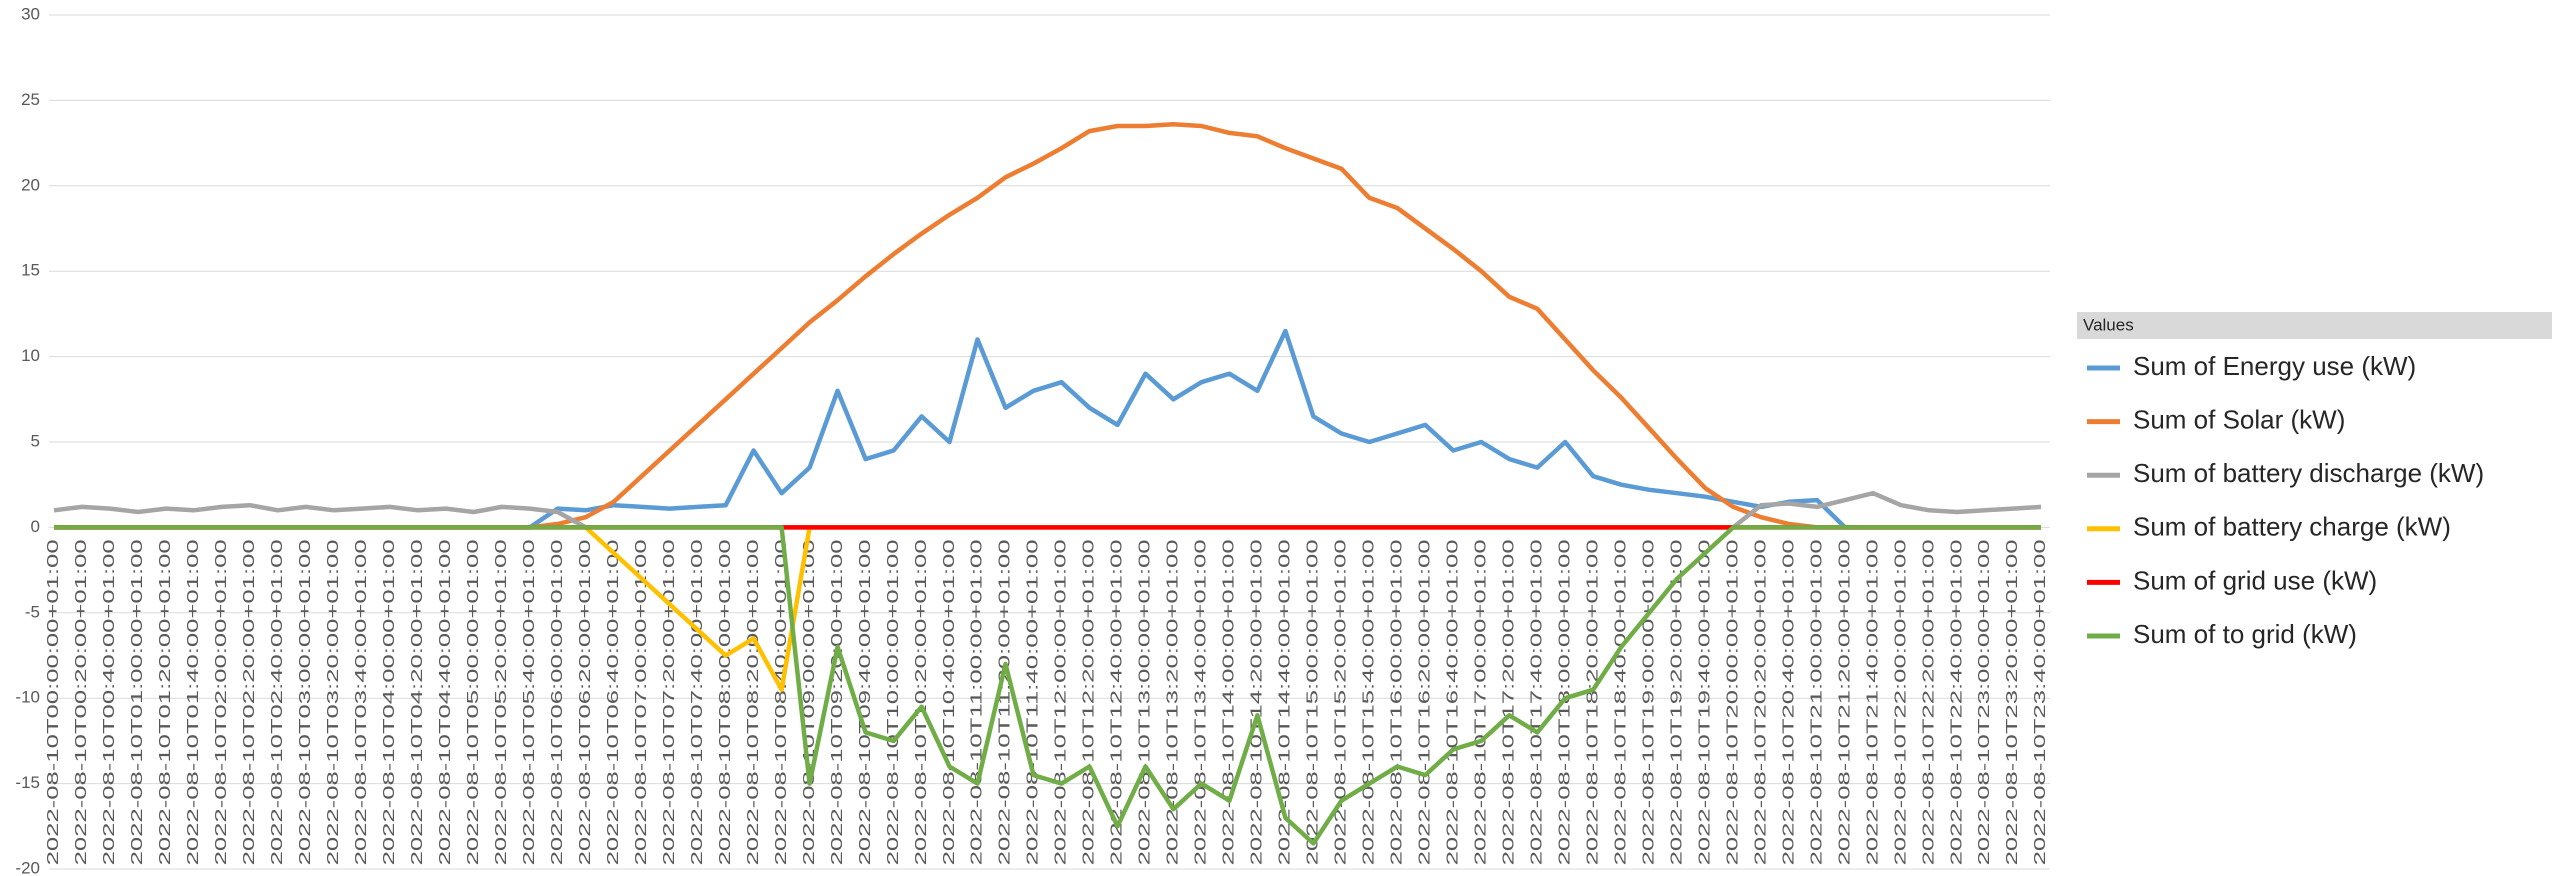 This screenshot has height=876, width=2552. Describe the element at coordinates (27, 697) in the screenshot. I see `y-tick-label: -10` at that location.